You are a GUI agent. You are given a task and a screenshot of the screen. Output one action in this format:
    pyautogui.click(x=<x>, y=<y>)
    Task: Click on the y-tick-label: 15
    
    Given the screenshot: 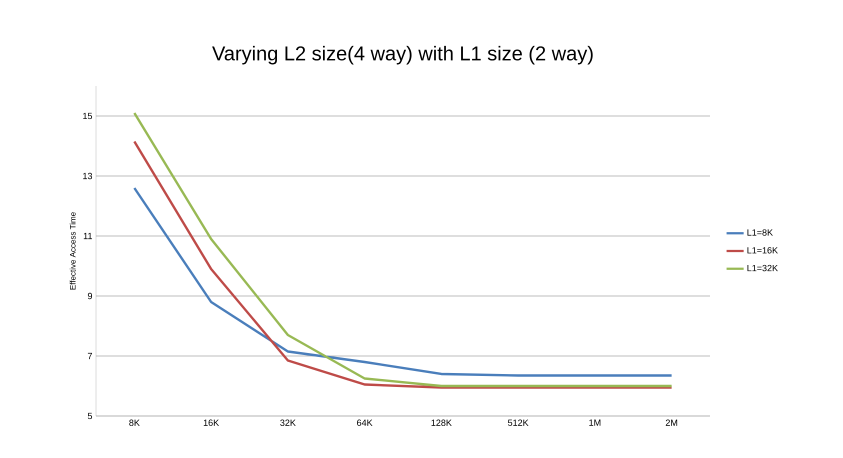 What is the action you would take?
    pyautogui.click(x=87, y=116)
    